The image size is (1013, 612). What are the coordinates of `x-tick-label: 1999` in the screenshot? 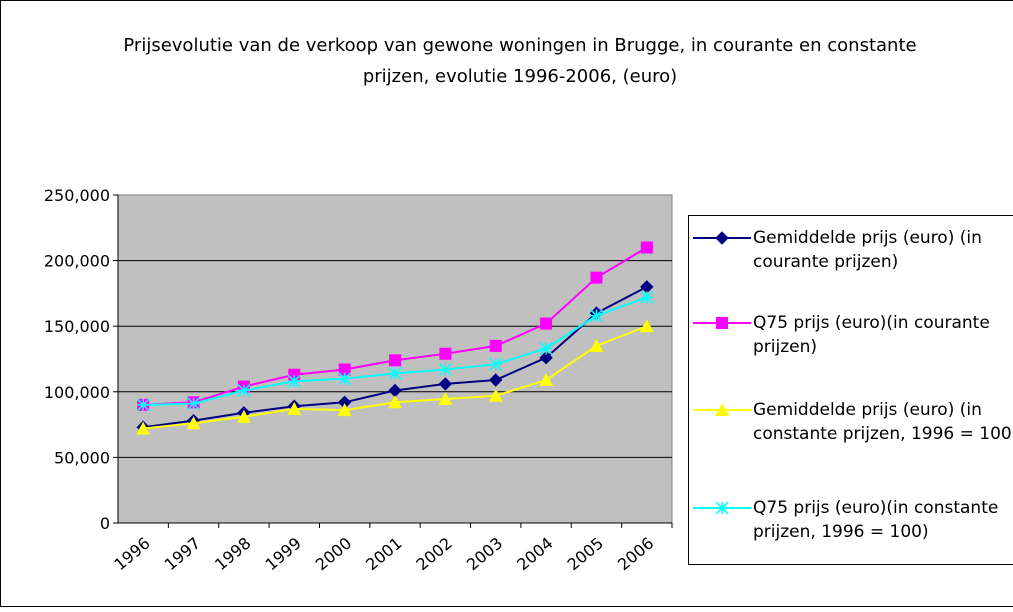 It's located at (282, 554).